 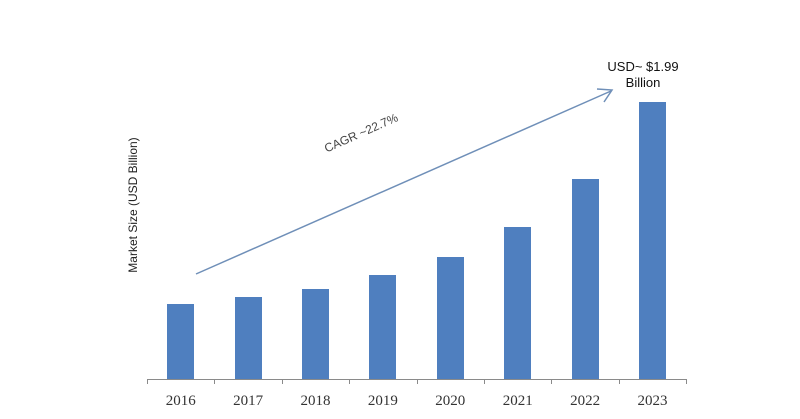 What do you see at coordinates (248, 337) in the screenshot?
I see `bar-2017` at bounding box center [248, 337].